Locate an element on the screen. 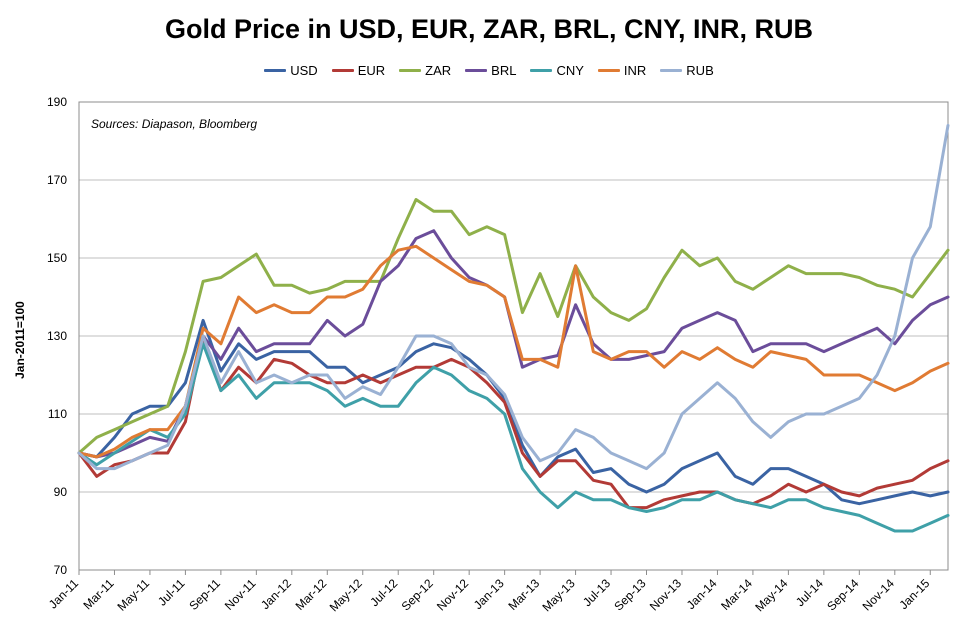 This screenshot has width=978, height=640. legend-item-rub: RUB is located at coordinates (687, 70).